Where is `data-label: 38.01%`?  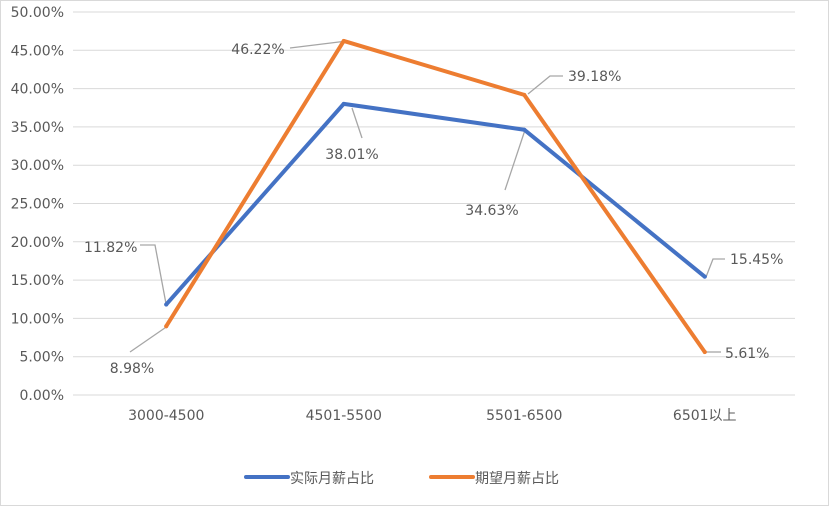 data-label: 38.01% is located at coordinates (351, 155).